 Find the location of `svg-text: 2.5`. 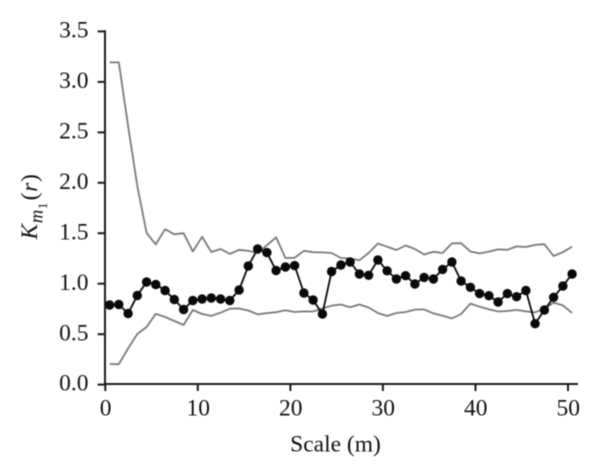

svg-text: 2.5 is located at coordinates (73, 132).